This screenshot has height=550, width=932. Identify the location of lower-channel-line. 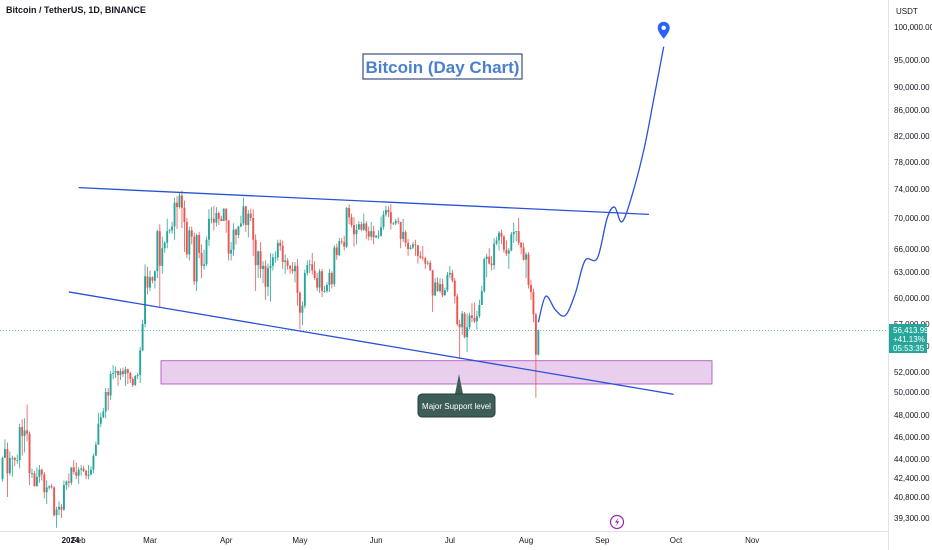
(371, 343).